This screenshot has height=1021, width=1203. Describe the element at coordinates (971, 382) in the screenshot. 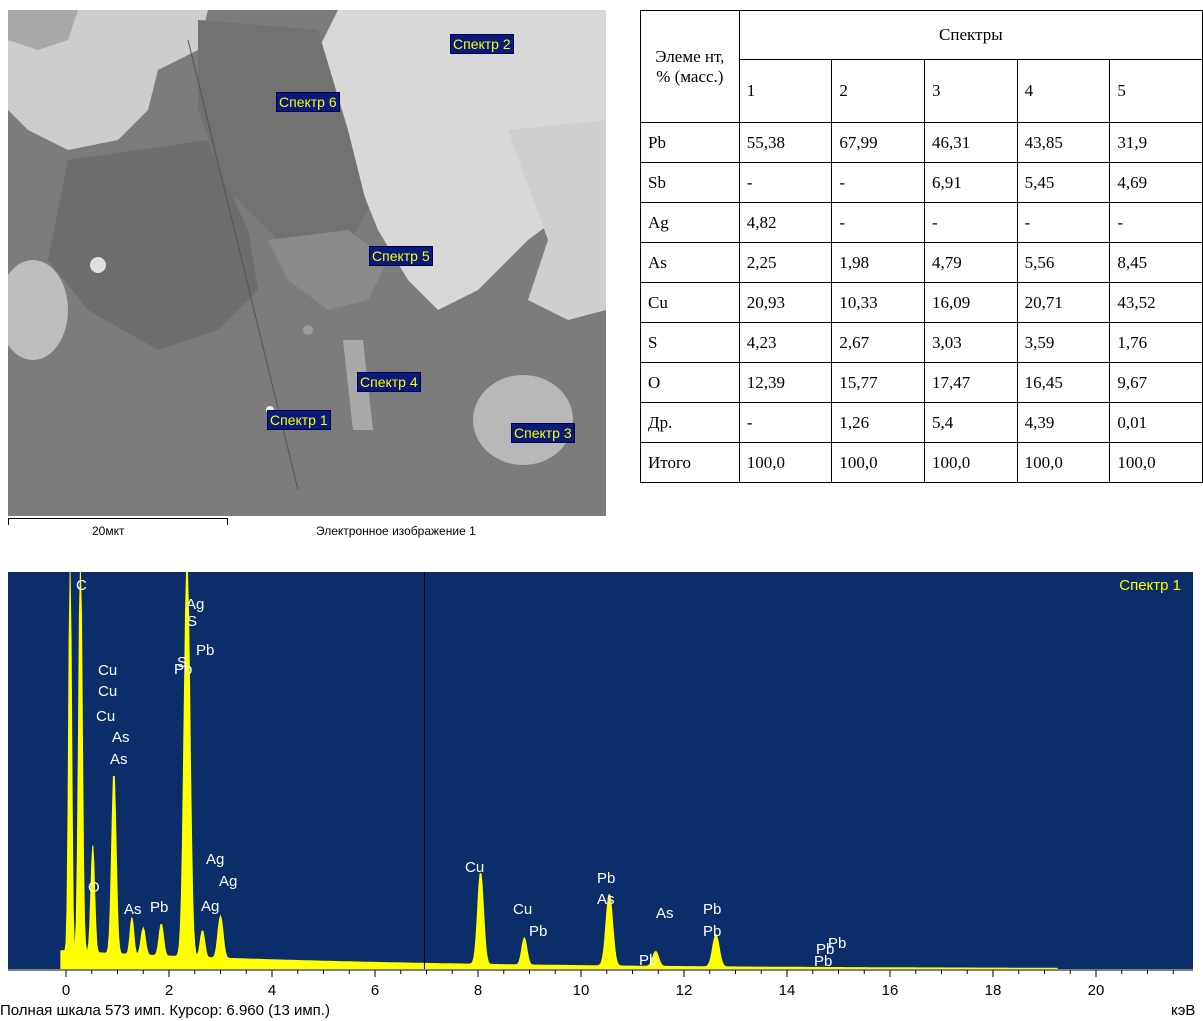

I see `value-cell: 17,47` at that location.